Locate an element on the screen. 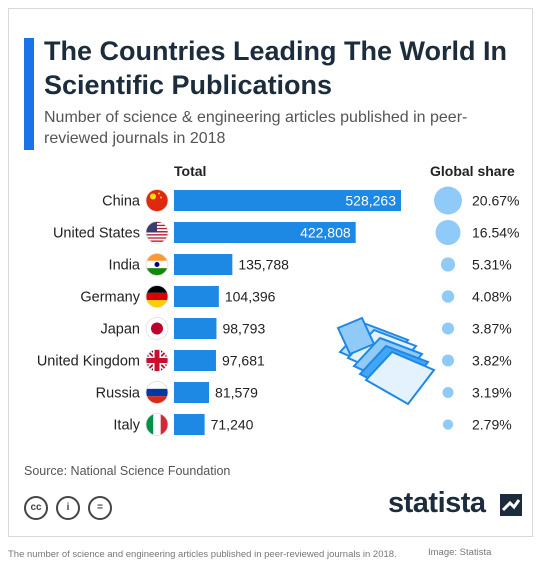  value-label: 71,240 is located at coordinates (232, 425).